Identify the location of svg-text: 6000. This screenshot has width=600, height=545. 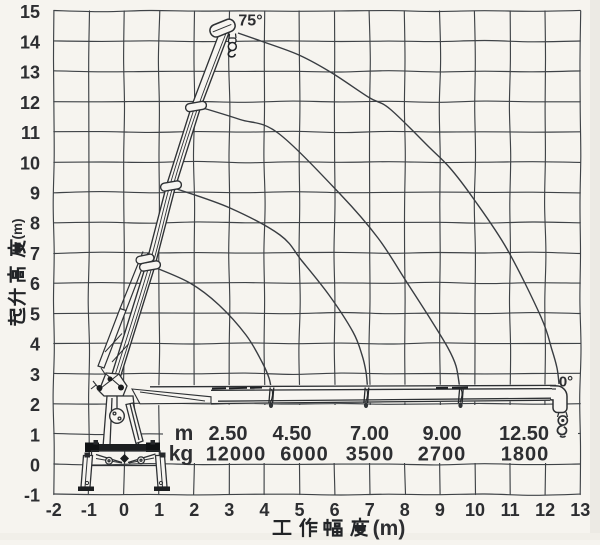
(304, 455).